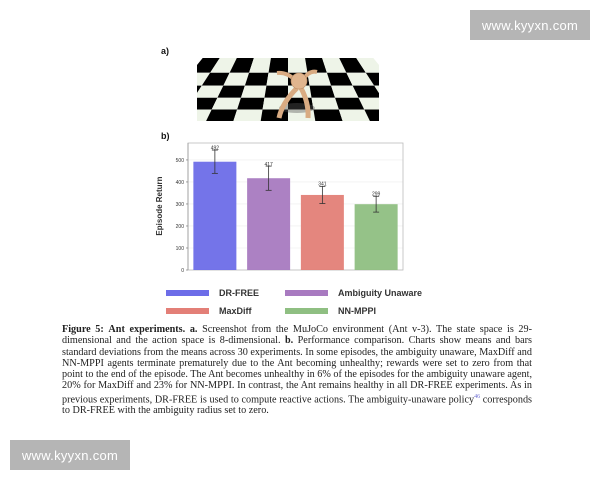  Describe the element at coordinates (239, 293) in the screenshot. I see `legend-label: DR-FREE` at that location.